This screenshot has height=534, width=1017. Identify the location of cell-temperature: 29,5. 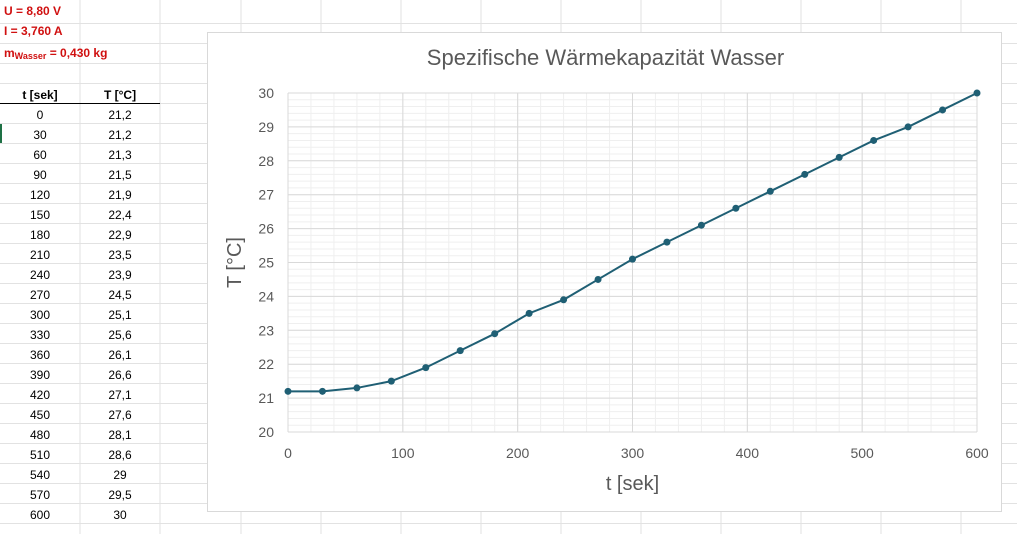
(120, 495).